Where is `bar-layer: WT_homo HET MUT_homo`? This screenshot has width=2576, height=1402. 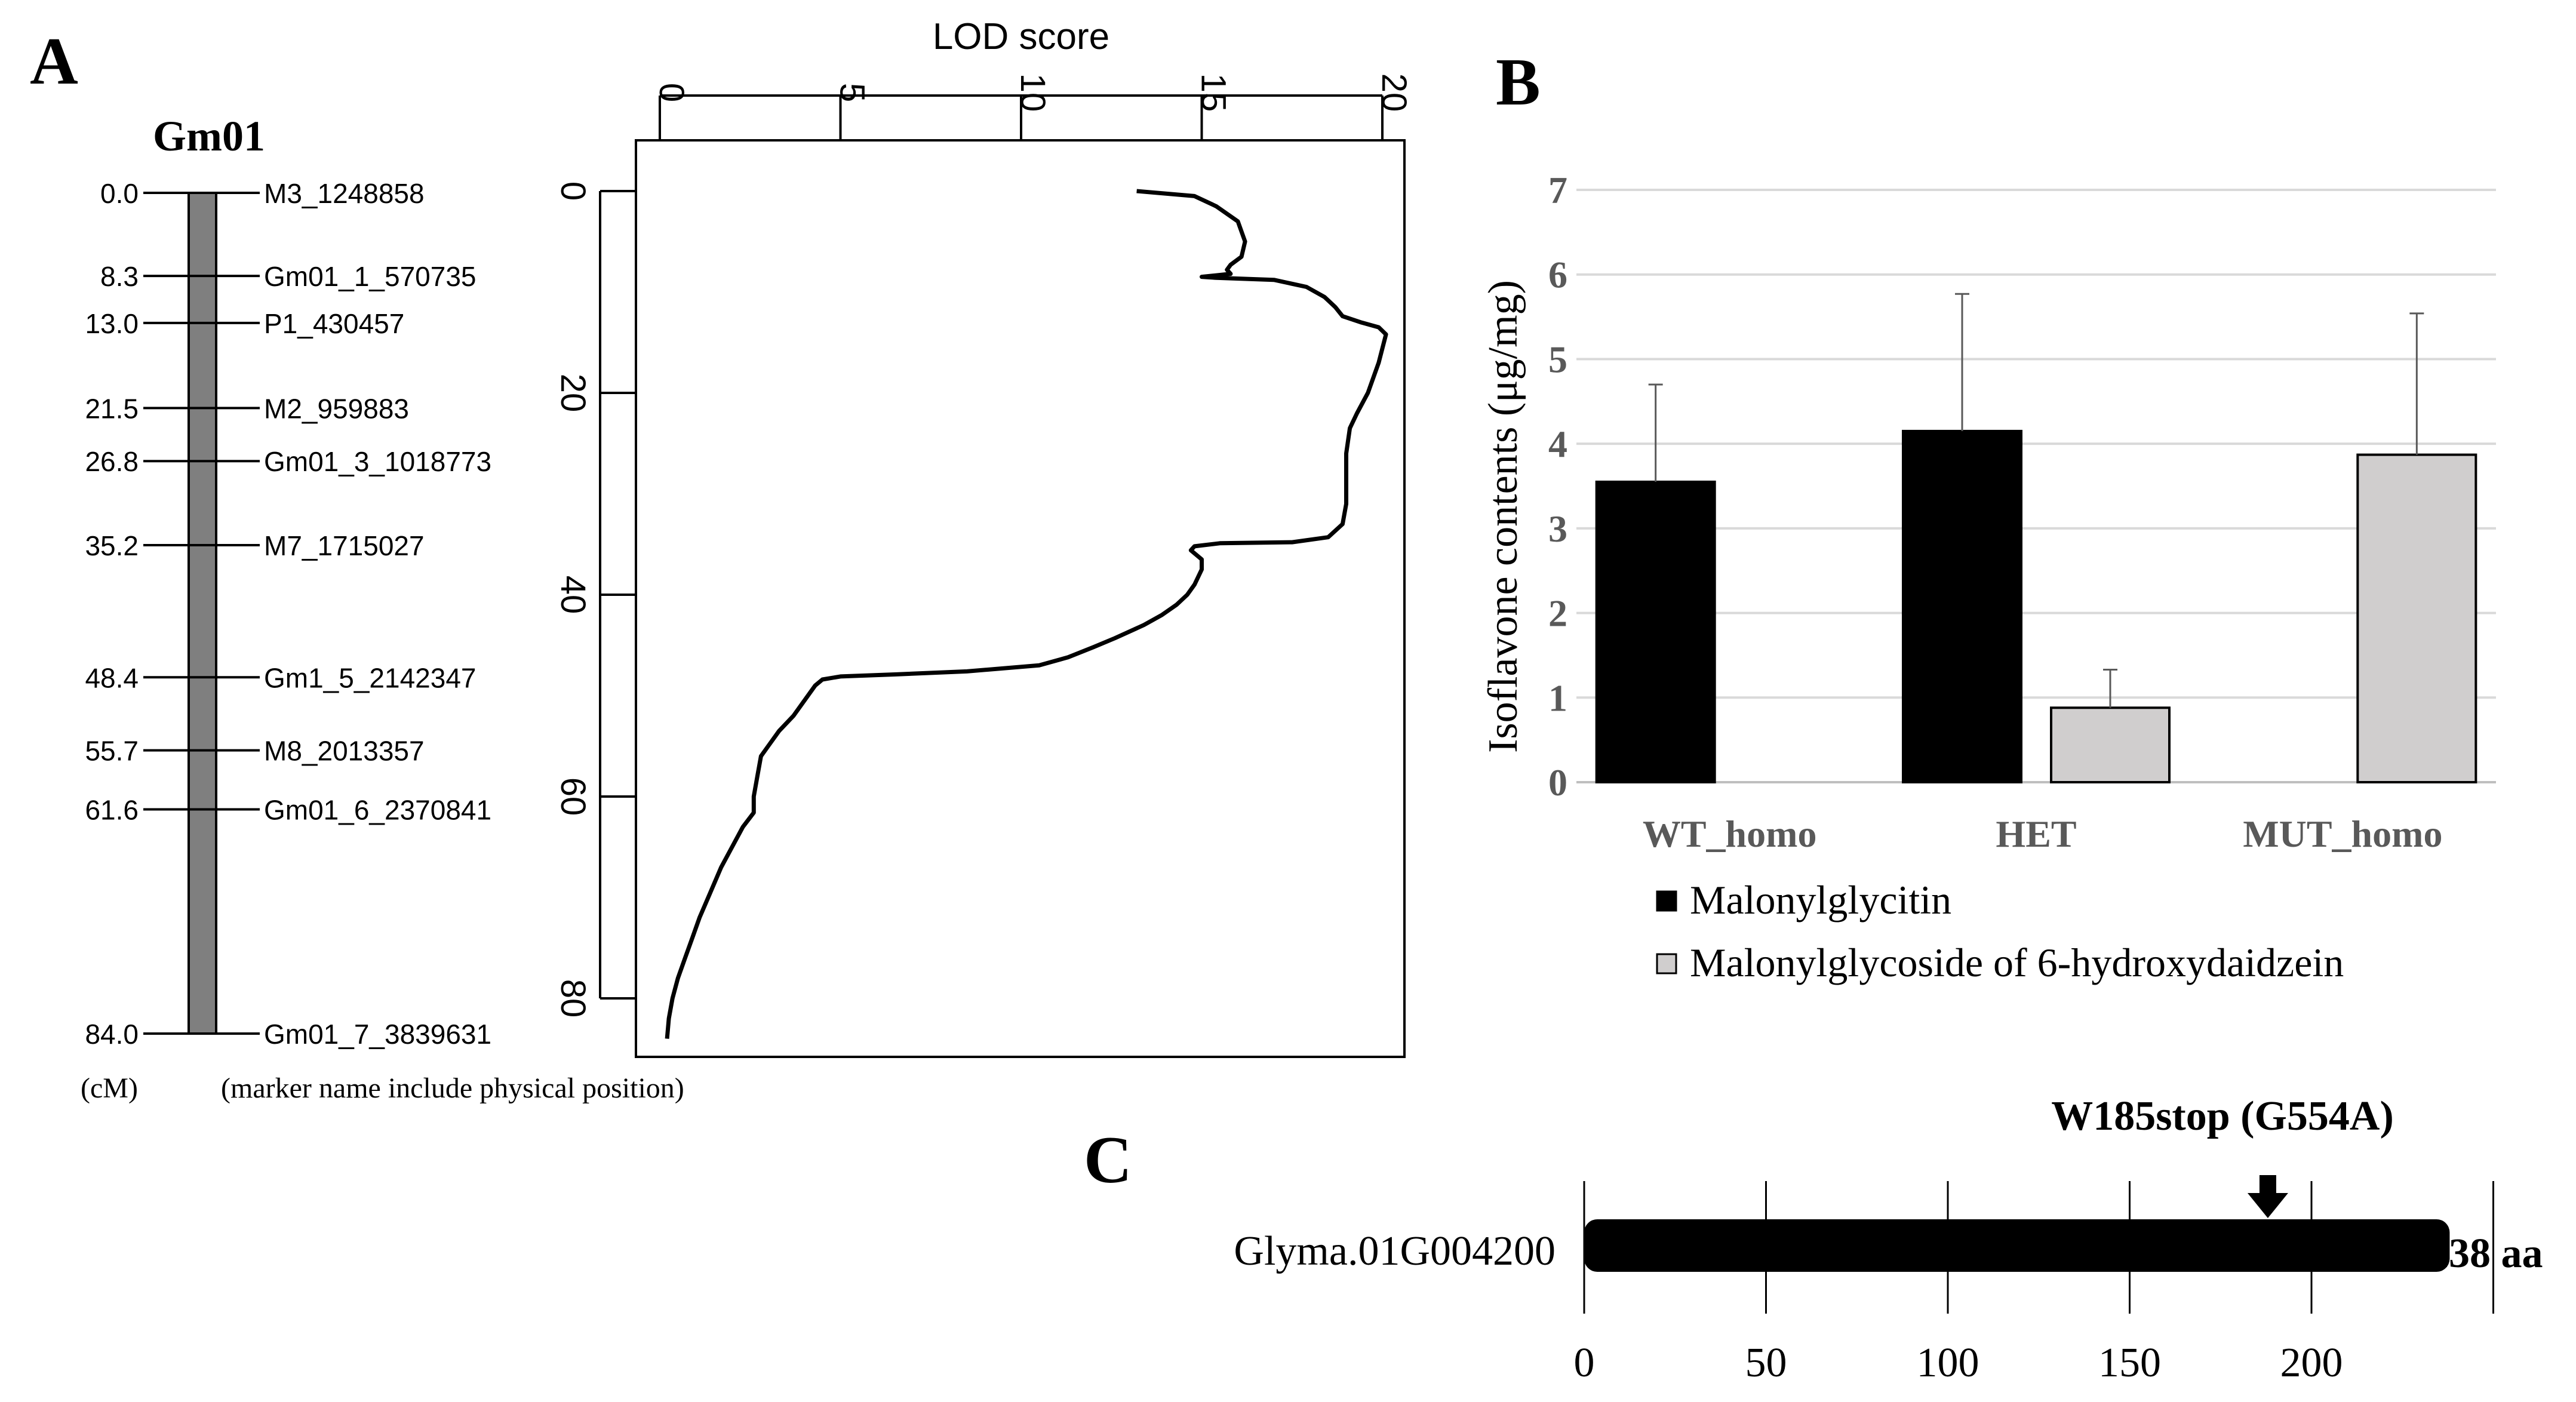 bar-layer: WT_homo HET MUT_homo is located at coordinates (2036, 574).